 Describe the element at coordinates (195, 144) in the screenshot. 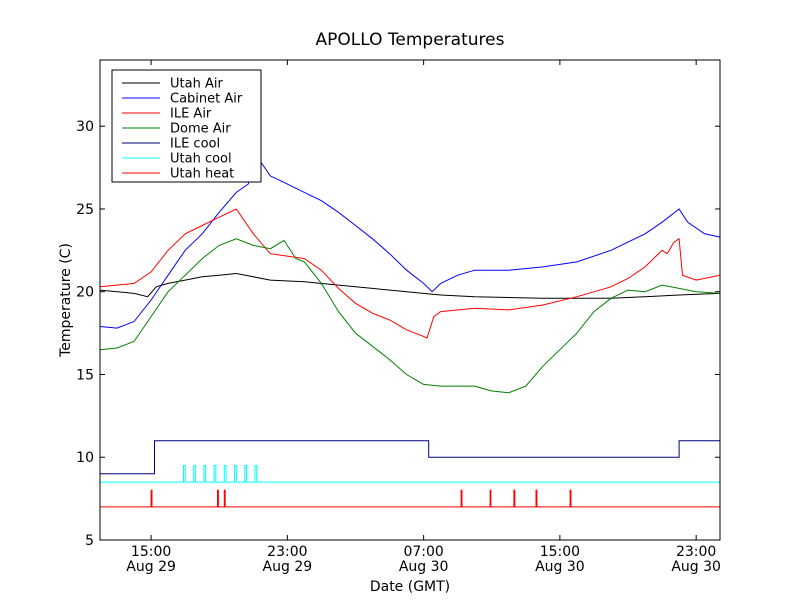

I see `legend-label-ile-cool: ILE cool` at that location.